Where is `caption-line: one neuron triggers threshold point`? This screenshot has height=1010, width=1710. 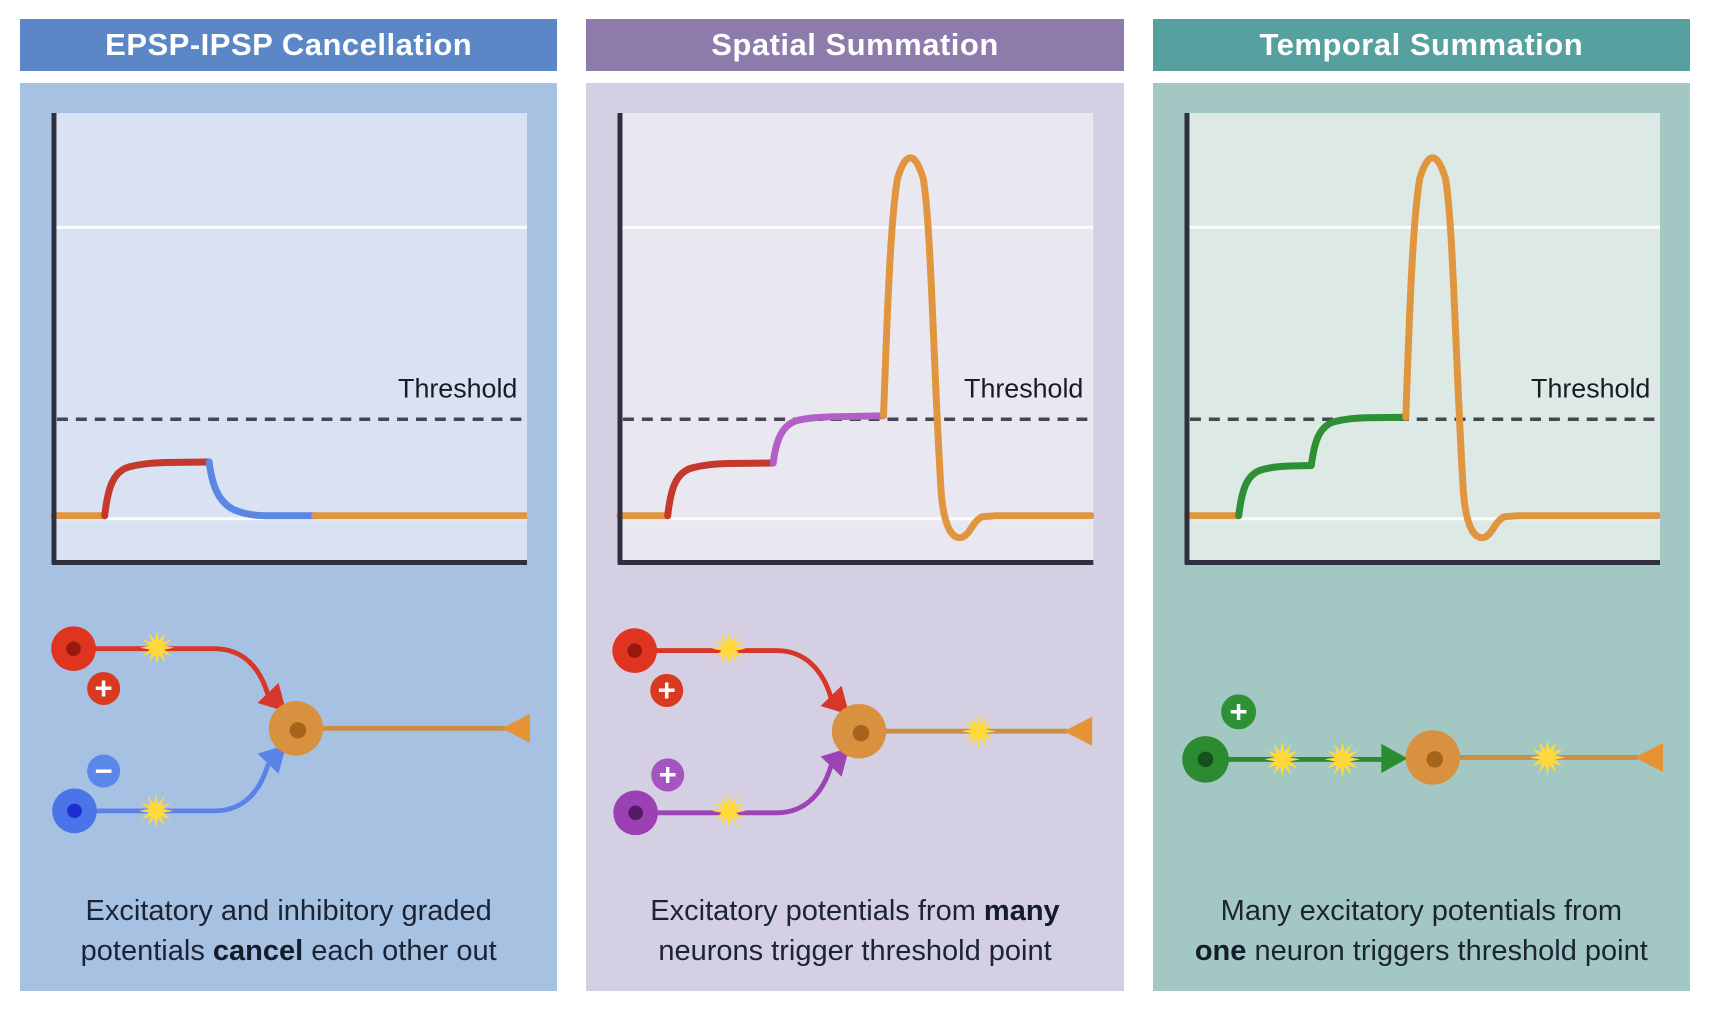 caption-line: one neuron triggers threshold point is located at coordinates (1421, 950).